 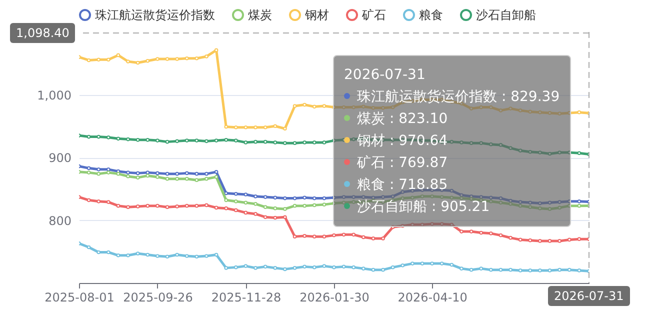 I want to click on annotation: 粮食 : 718.85, so click(x=402, y=185).